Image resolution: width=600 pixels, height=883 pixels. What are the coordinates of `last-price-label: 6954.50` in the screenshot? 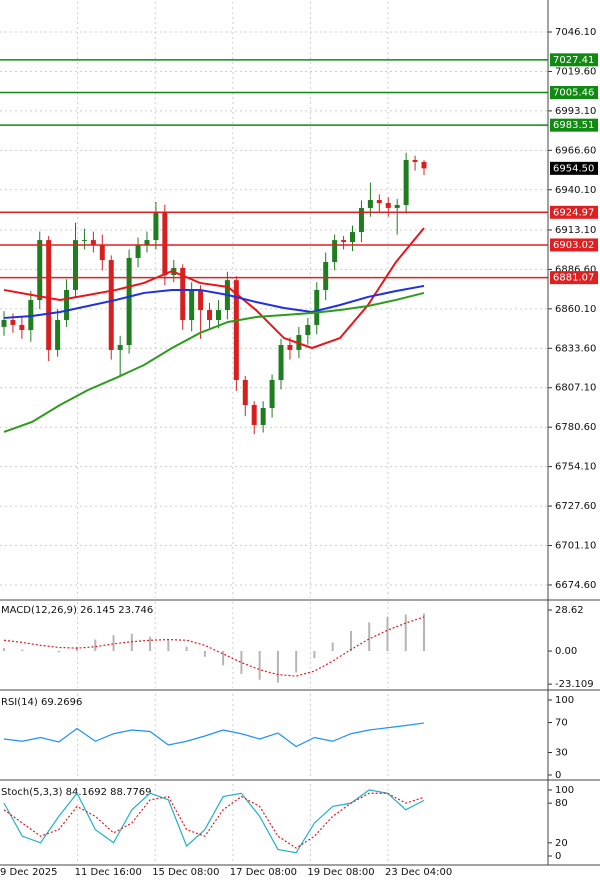 It's located at (573, 168).